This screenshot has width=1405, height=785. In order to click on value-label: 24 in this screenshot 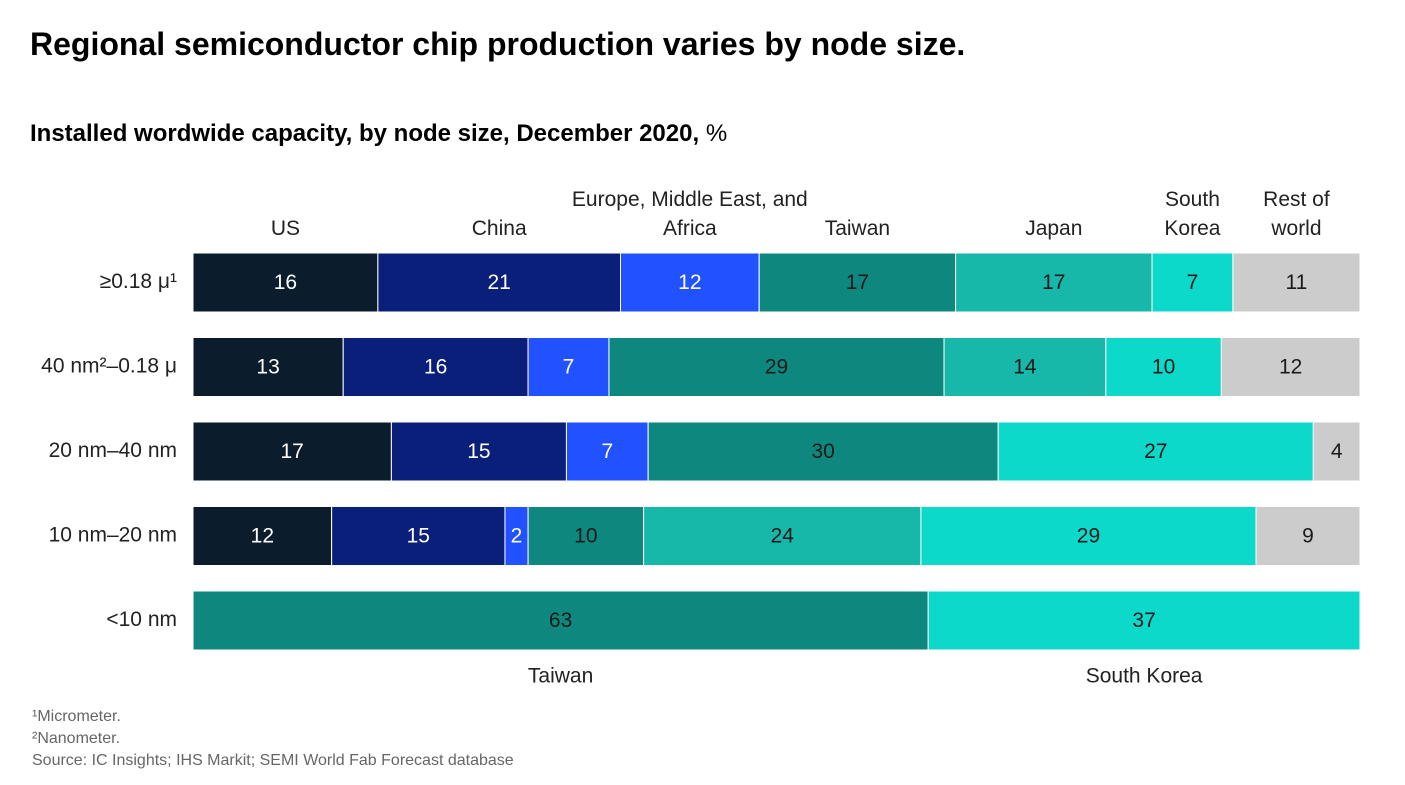, I will do `click(783, 536)`.